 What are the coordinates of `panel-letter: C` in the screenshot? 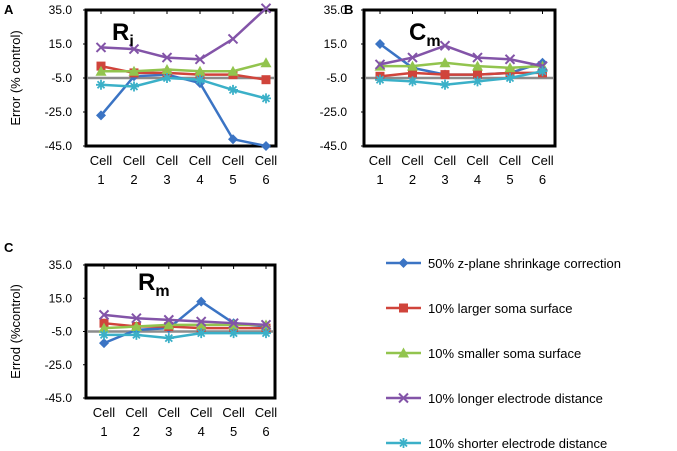 It's located at (9, 247).